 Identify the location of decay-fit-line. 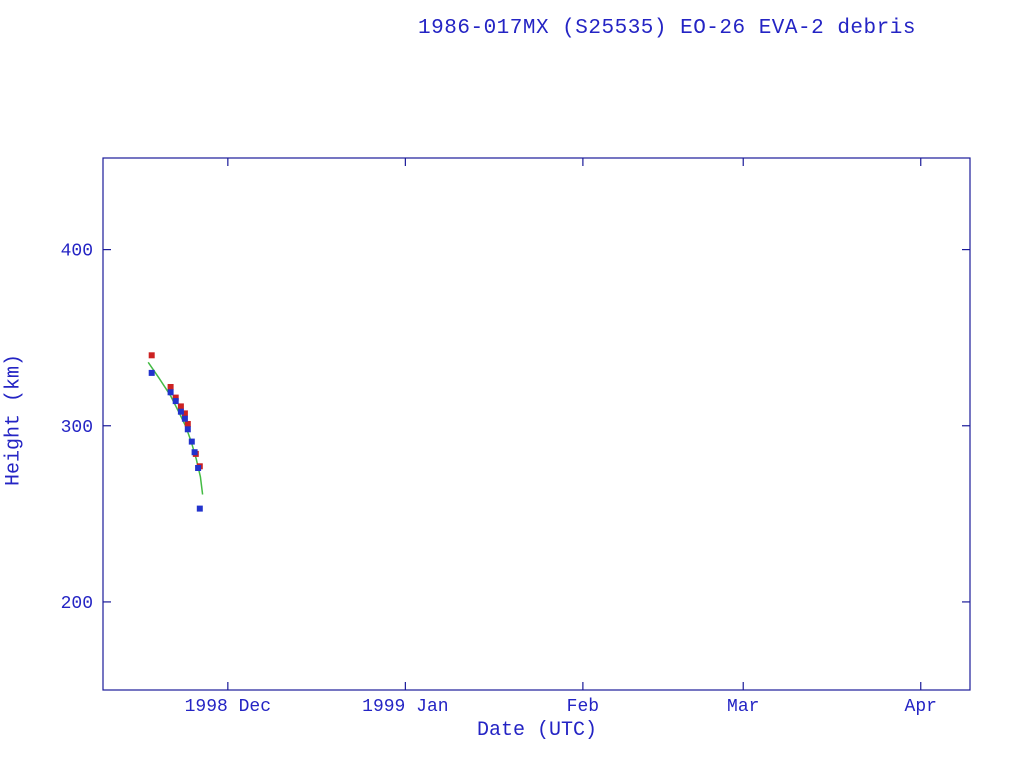
(175, 428).